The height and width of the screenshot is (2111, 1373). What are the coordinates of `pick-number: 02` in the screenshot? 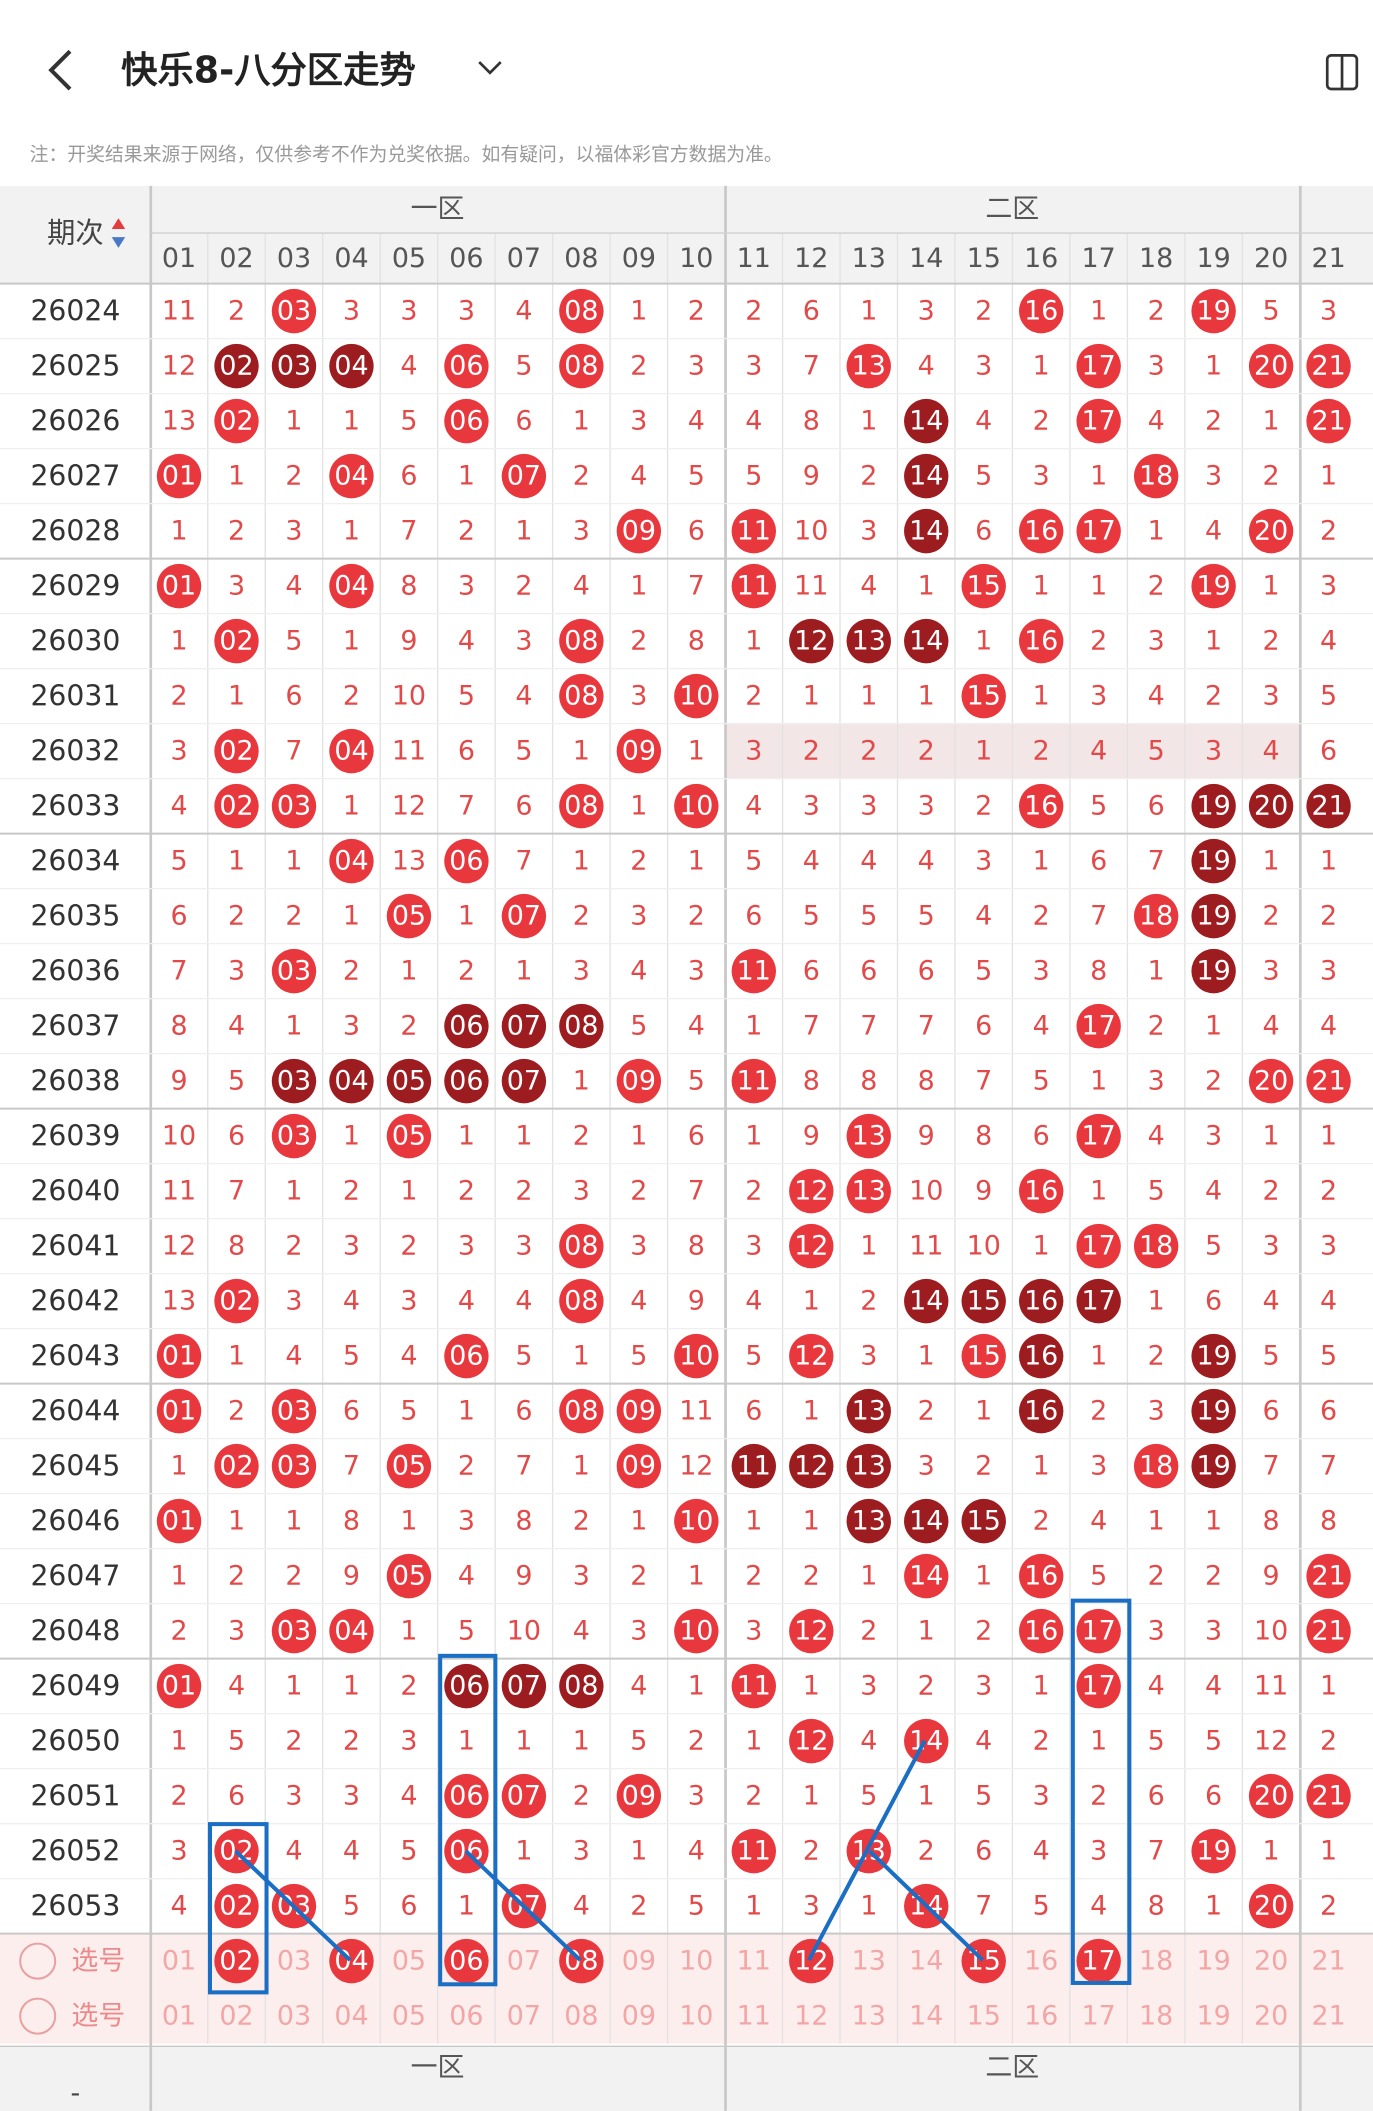 It's located at (236, 2016).